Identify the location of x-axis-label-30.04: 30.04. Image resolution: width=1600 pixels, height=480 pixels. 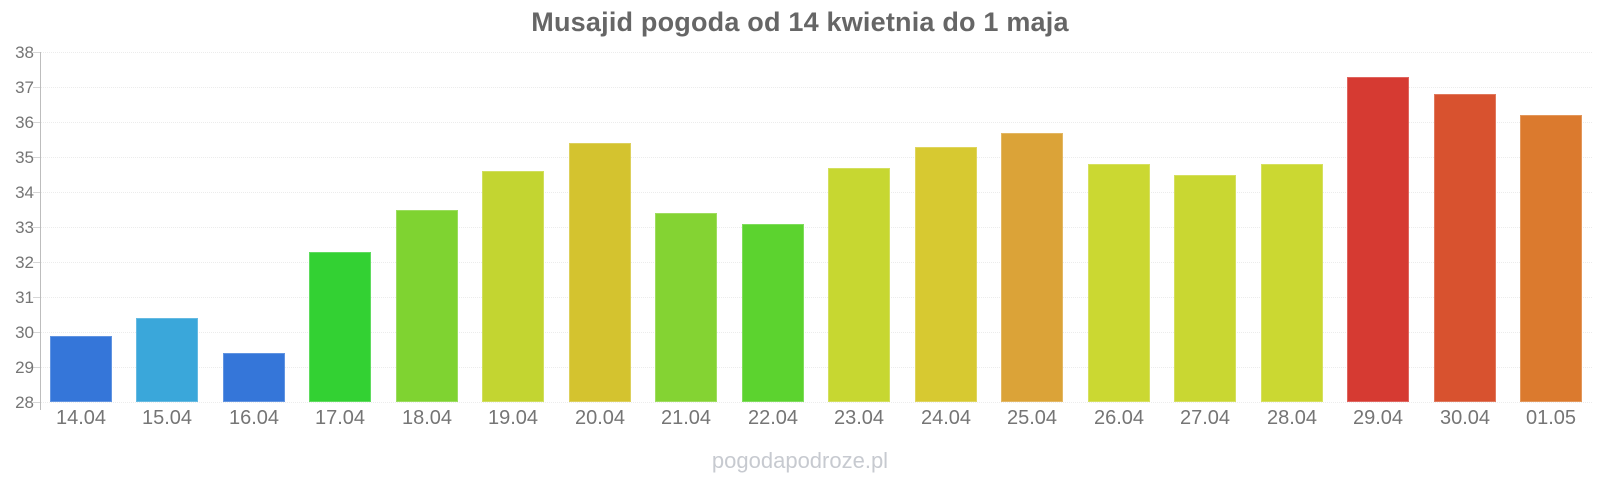
(1465, 418).